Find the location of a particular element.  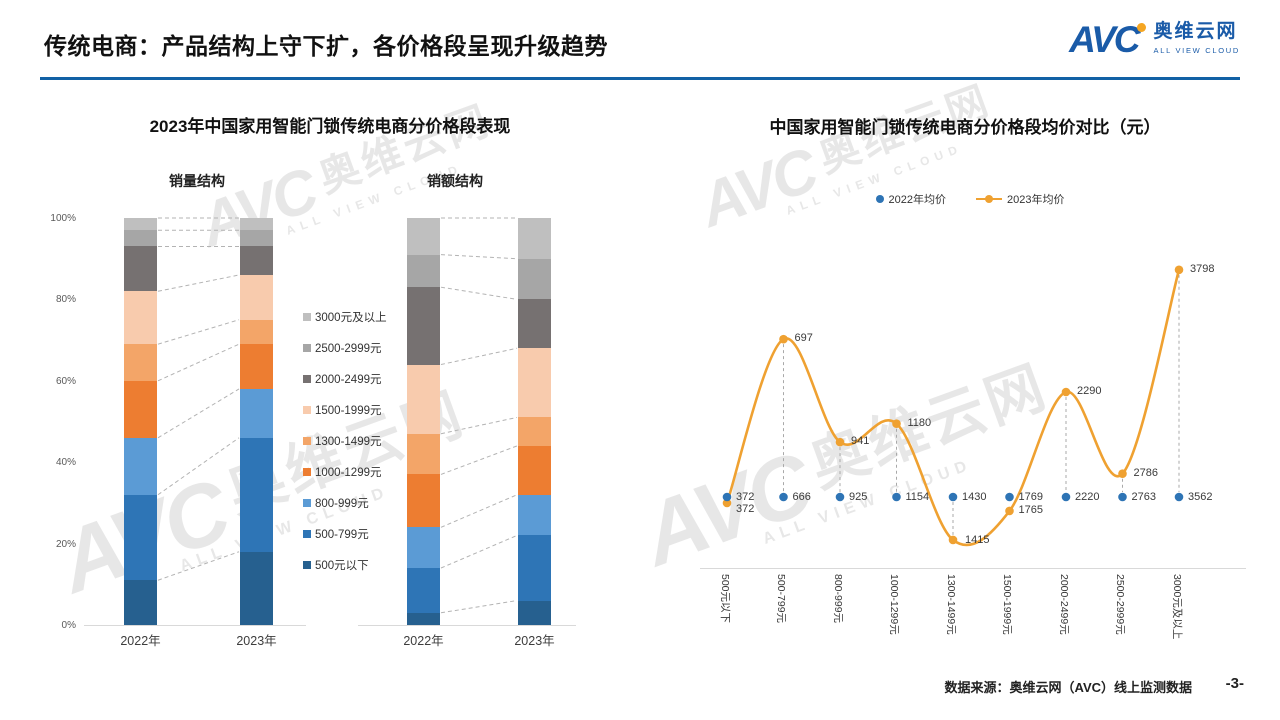

y-axis-label: 40% is located at coordinates (65, 463).